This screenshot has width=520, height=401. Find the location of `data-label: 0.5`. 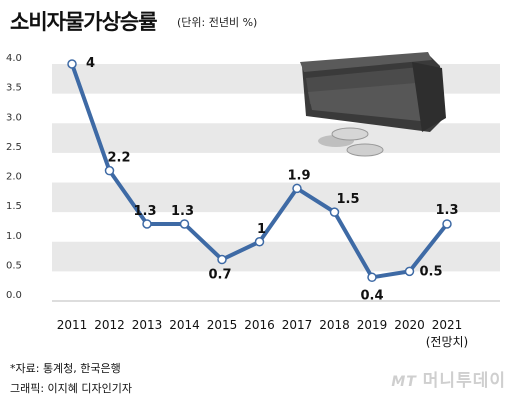

data-label: 0.5 is located at coordinates (431, 271).